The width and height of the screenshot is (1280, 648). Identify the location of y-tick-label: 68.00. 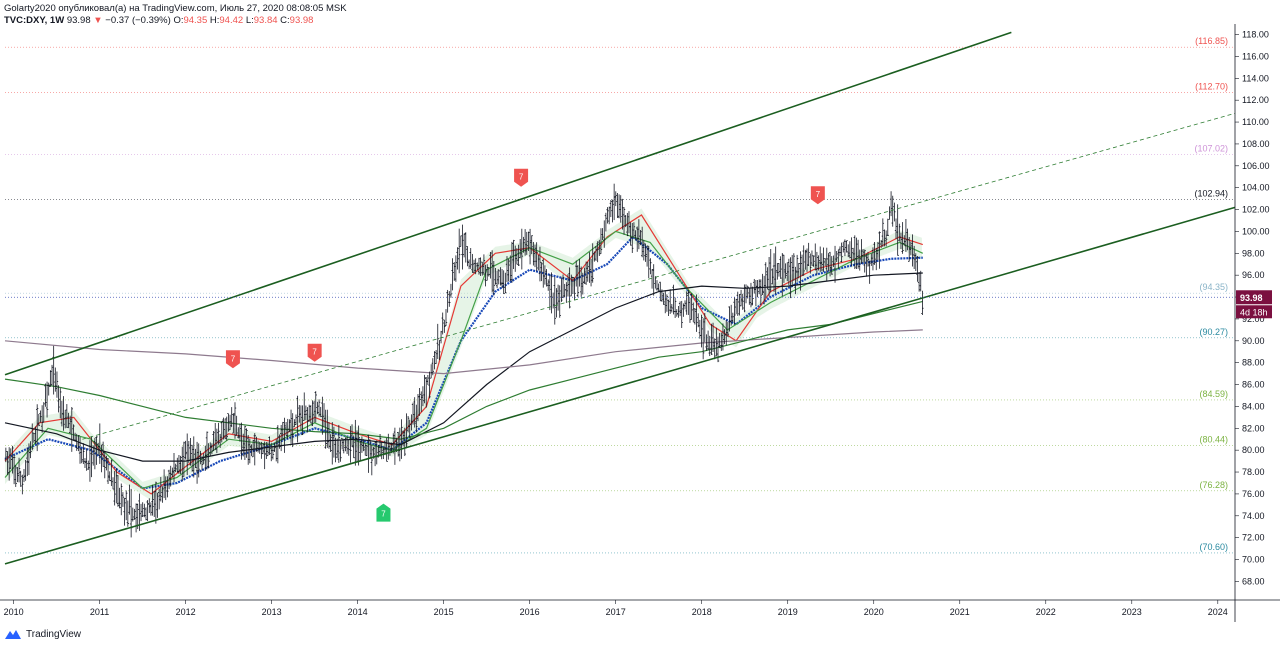
(1253, 581).